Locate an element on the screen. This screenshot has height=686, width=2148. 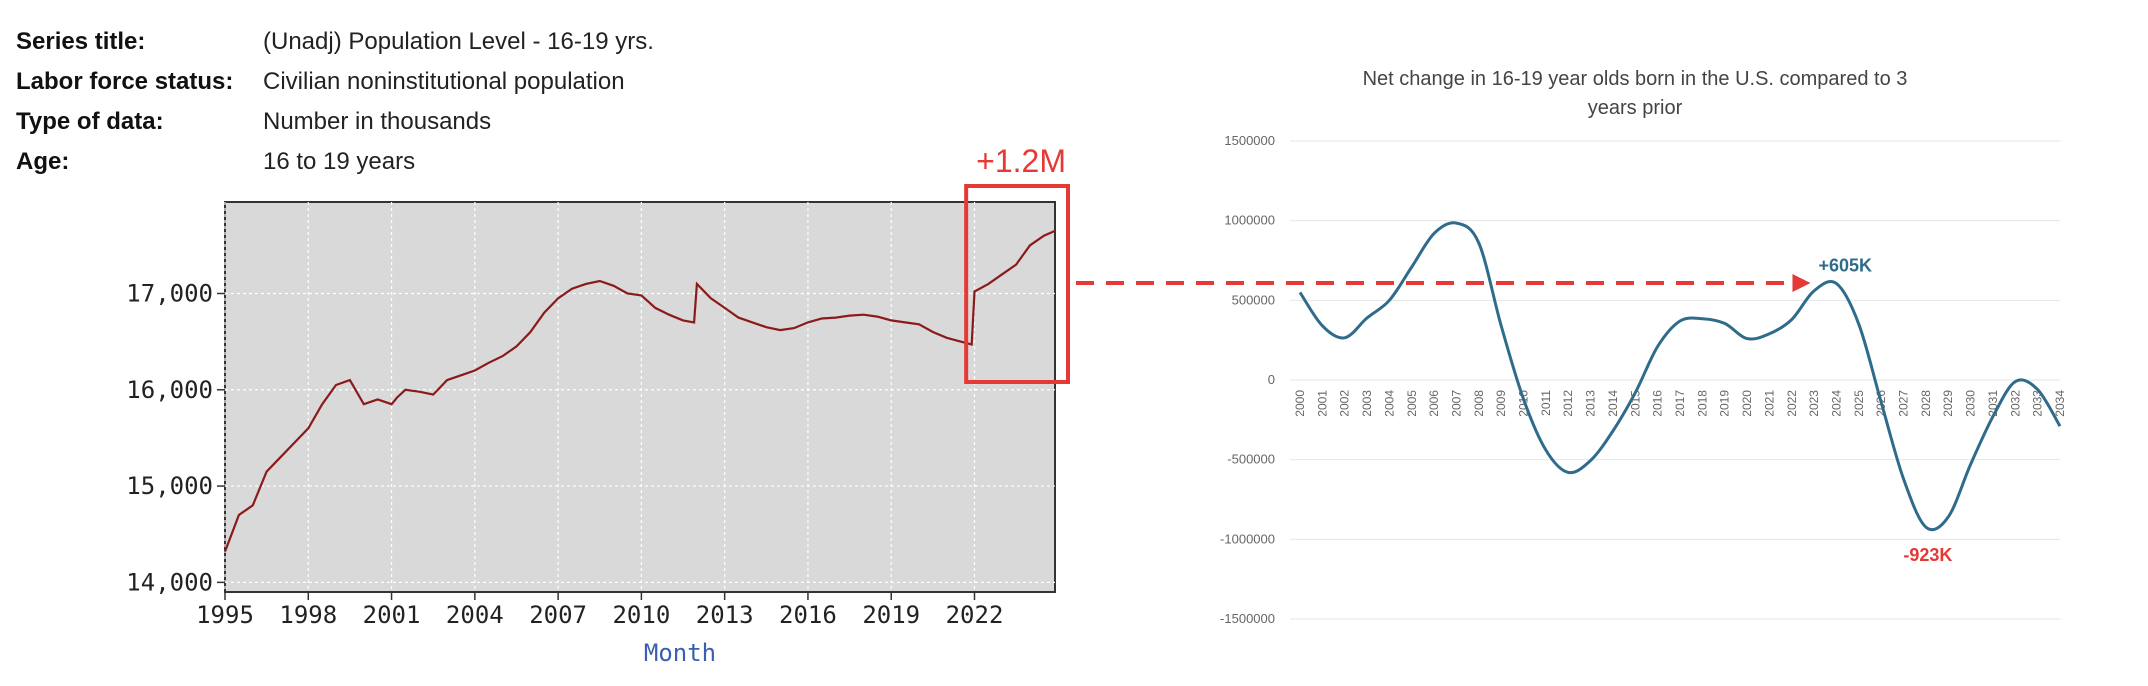
left-x-axis: 1995 1998 2001 2004 2007 2010 2013 2016 2019 2022 is located at coordinates (599, 610).